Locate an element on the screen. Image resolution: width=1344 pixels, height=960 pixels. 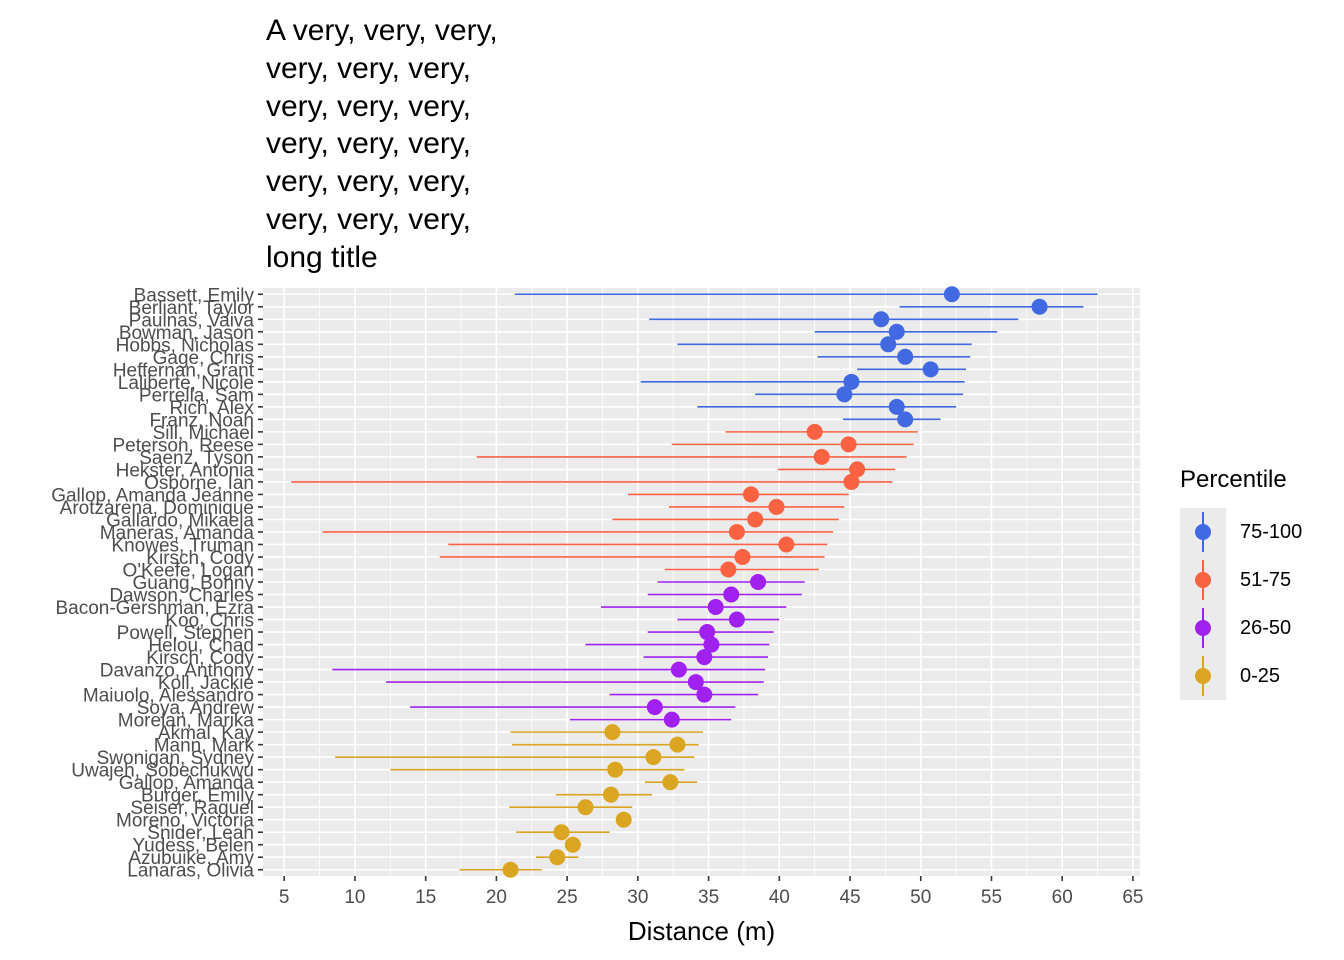
x-tick-label: 35 is located at coordinates (708, 897).